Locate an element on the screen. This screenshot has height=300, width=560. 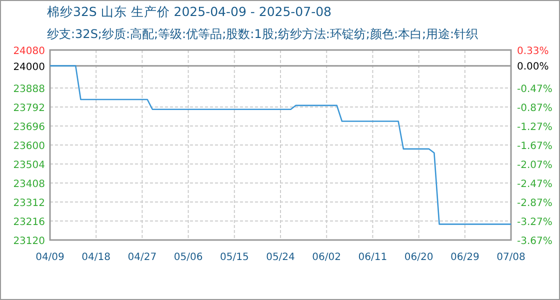
x-tick-label: 06/20 is located at coordinates (419, 257).